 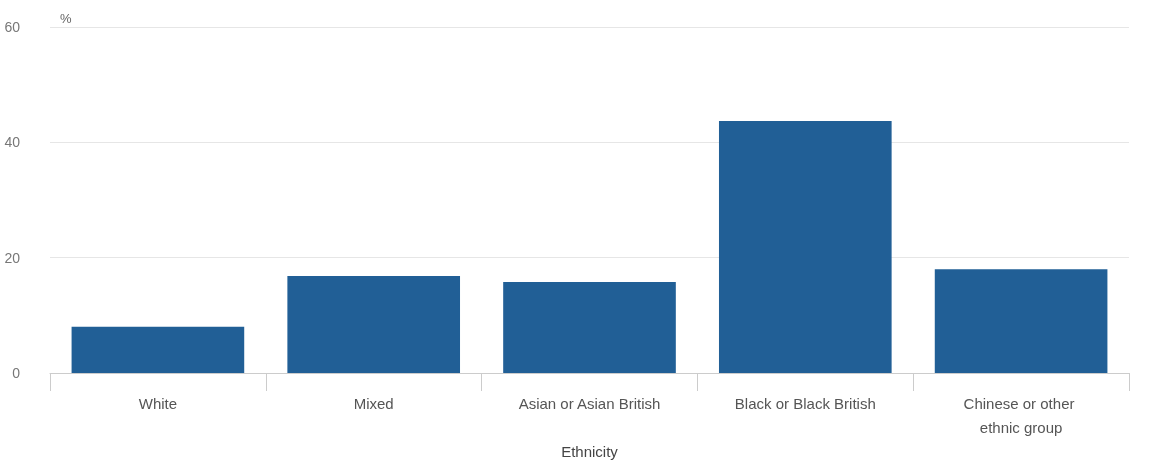 I want to click on x-tick-label: Chinese or other ethnic group, so click(x=1021, y=415).